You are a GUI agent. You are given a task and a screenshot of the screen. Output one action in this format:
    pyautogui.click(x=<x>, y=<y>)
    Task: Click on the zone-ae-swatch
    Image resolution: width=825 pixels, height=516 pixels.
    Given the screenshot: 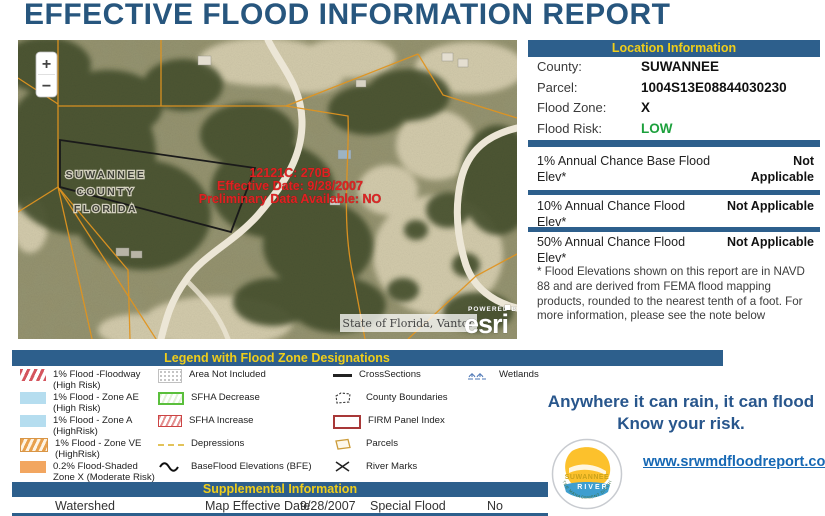 What is the action you would take?
    pyautogui.click(x=33, y=398)
    